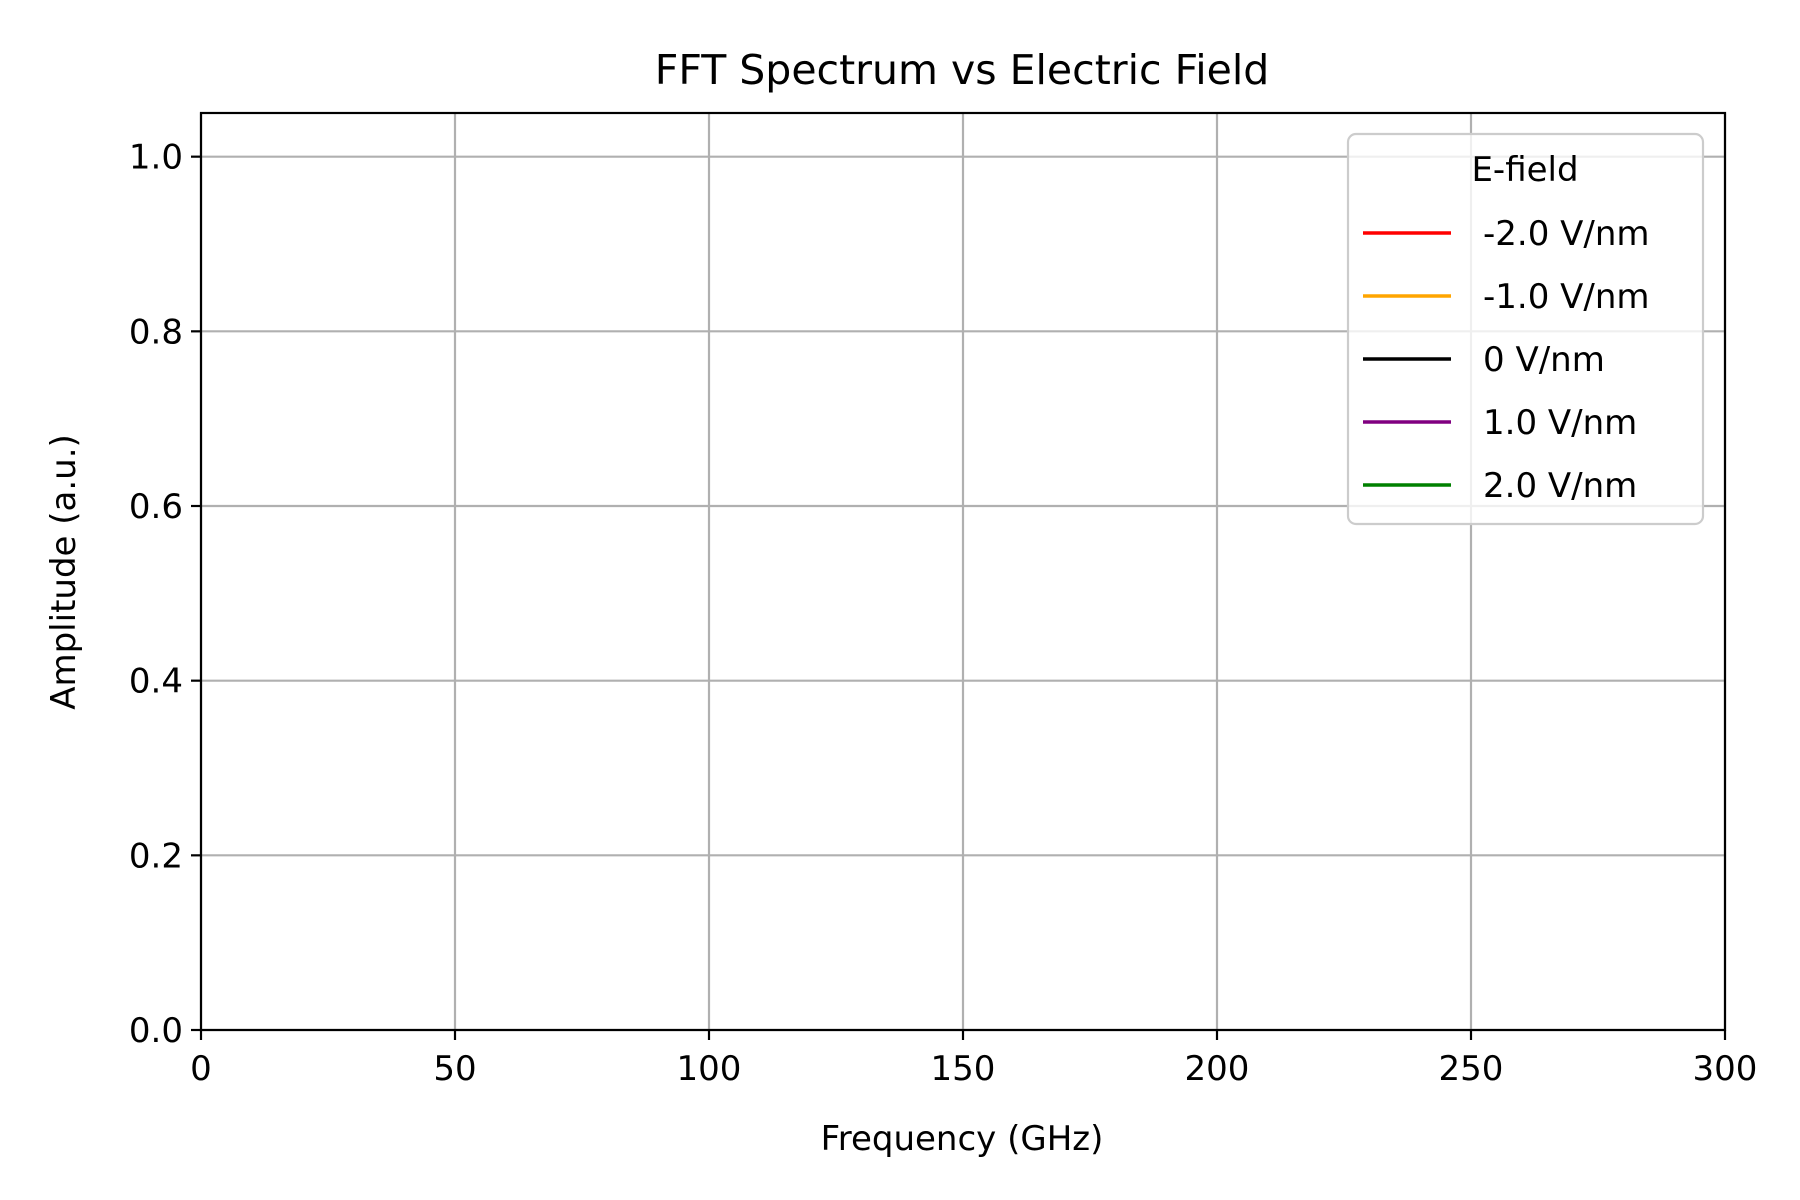  I want to click on x-tick-label: 0, so click(201, 1069).